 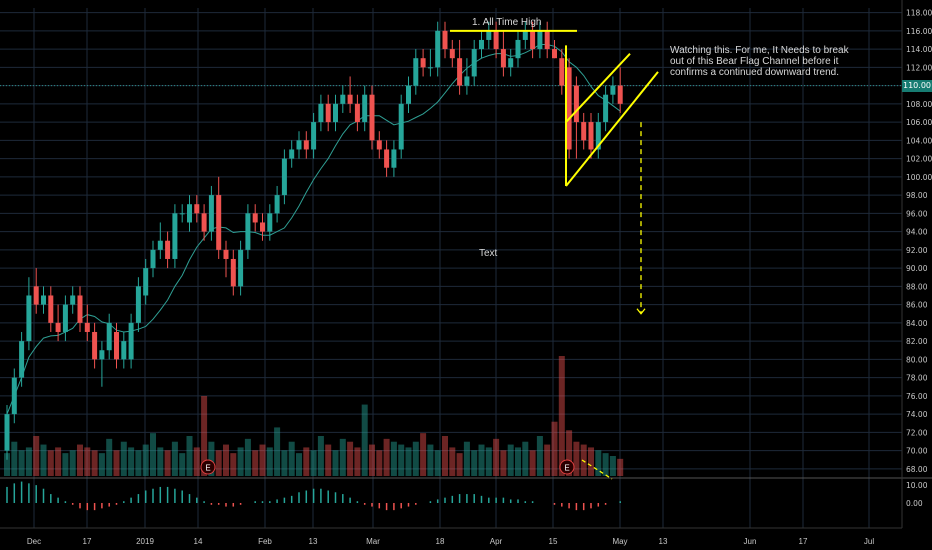 What do you see at coordinates (265, 541) in the screenshot?
I see `time-tick-label: Feb` at bounding box center [265, 541].